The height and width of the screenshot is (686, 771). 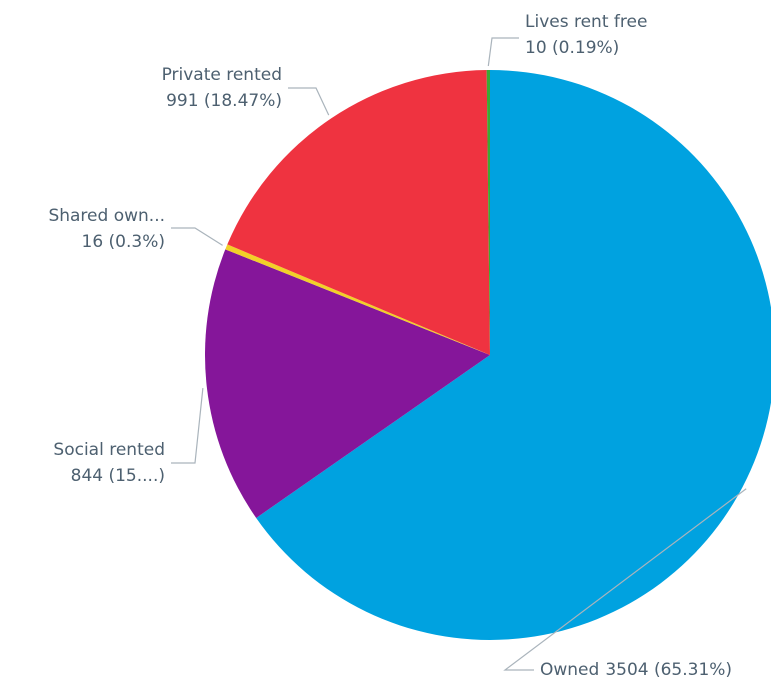 I want to click on slice-label: Lives rent free, so click(x=586, y=22).